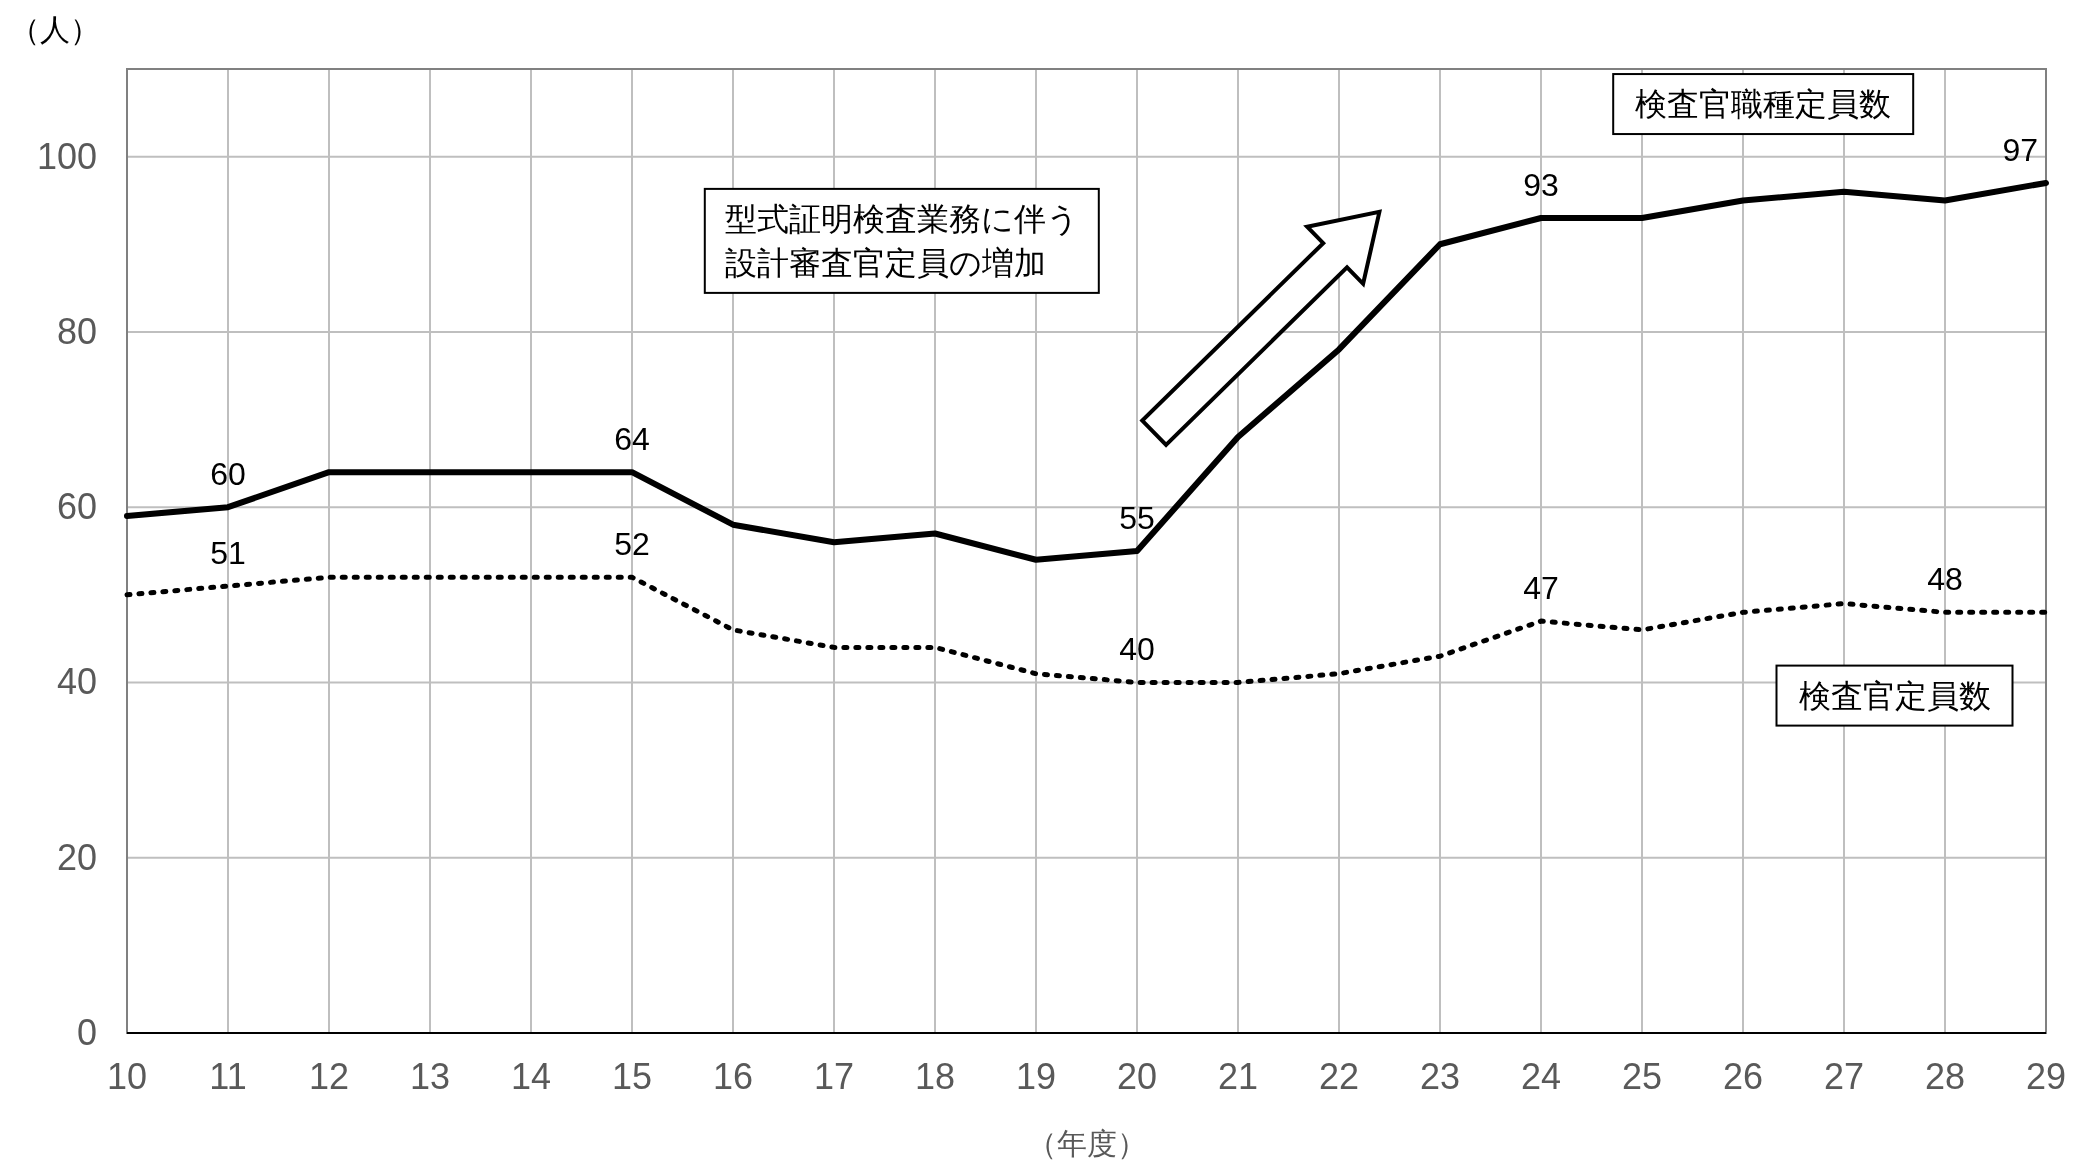 The image size is (2076, 1168). Describe the element at coordinates (76, 682) in the screenshot. I see `y-tick-label: 40` at that location.